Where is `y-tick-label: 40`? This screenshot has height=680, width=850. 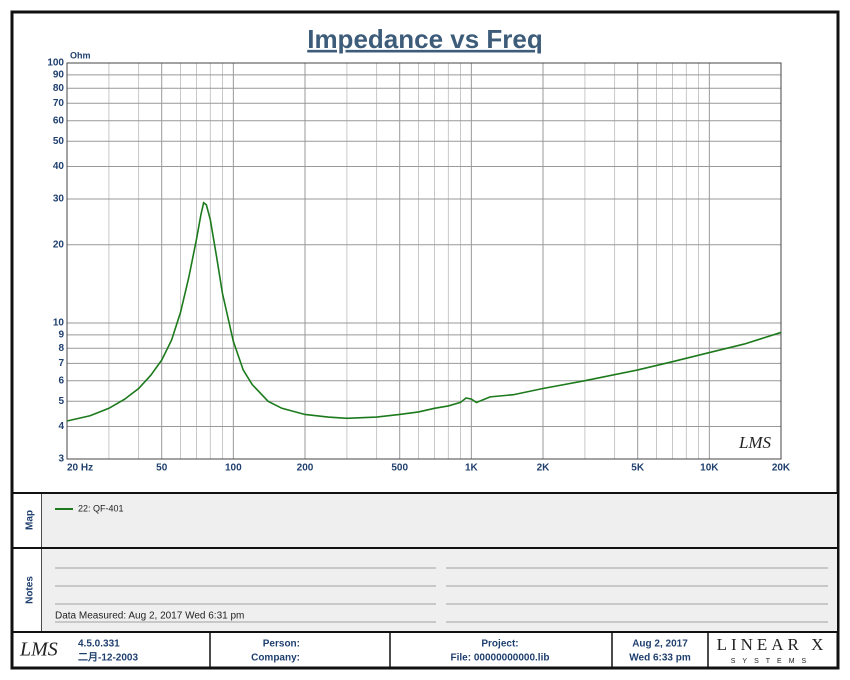
y-tick-label: 40 is located at coordinates (59, 166).